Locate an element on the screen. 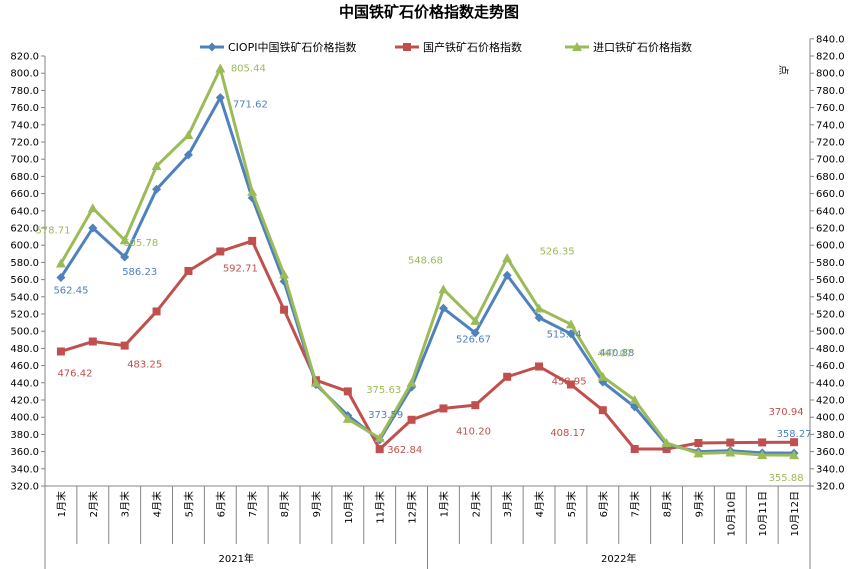  y-tick-label-left: 760.0 is located at coordinates (24, 108).